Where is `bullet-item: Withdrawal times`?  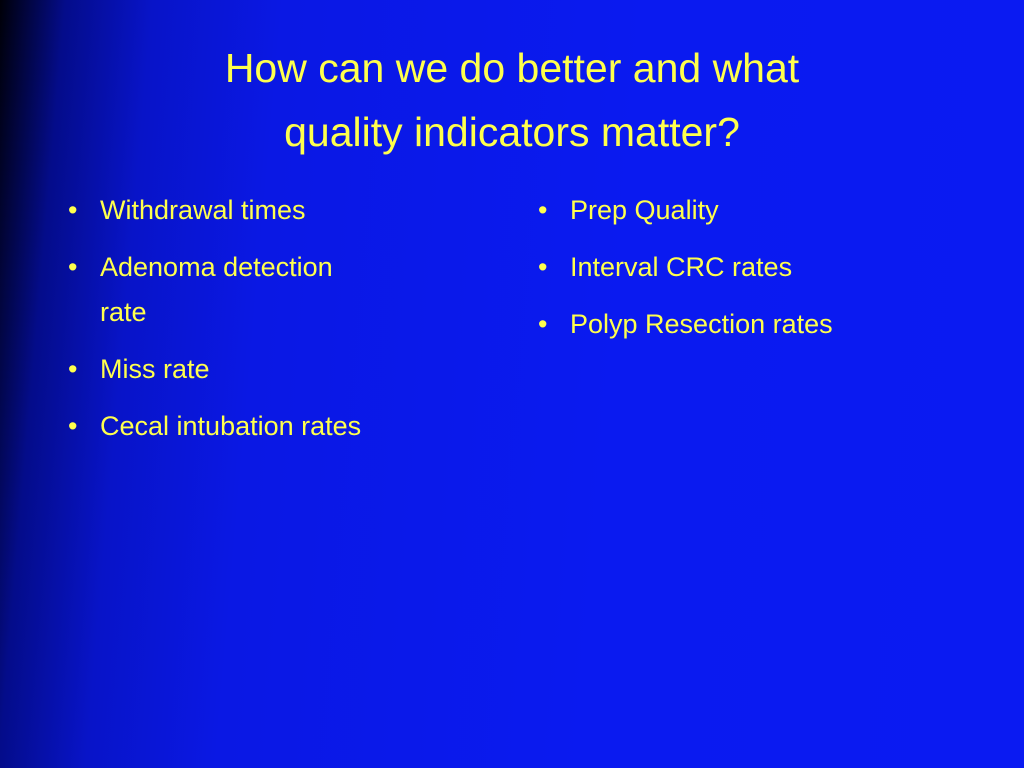
bullet-item: Withdrawal times is located at coordinates (268, 210).